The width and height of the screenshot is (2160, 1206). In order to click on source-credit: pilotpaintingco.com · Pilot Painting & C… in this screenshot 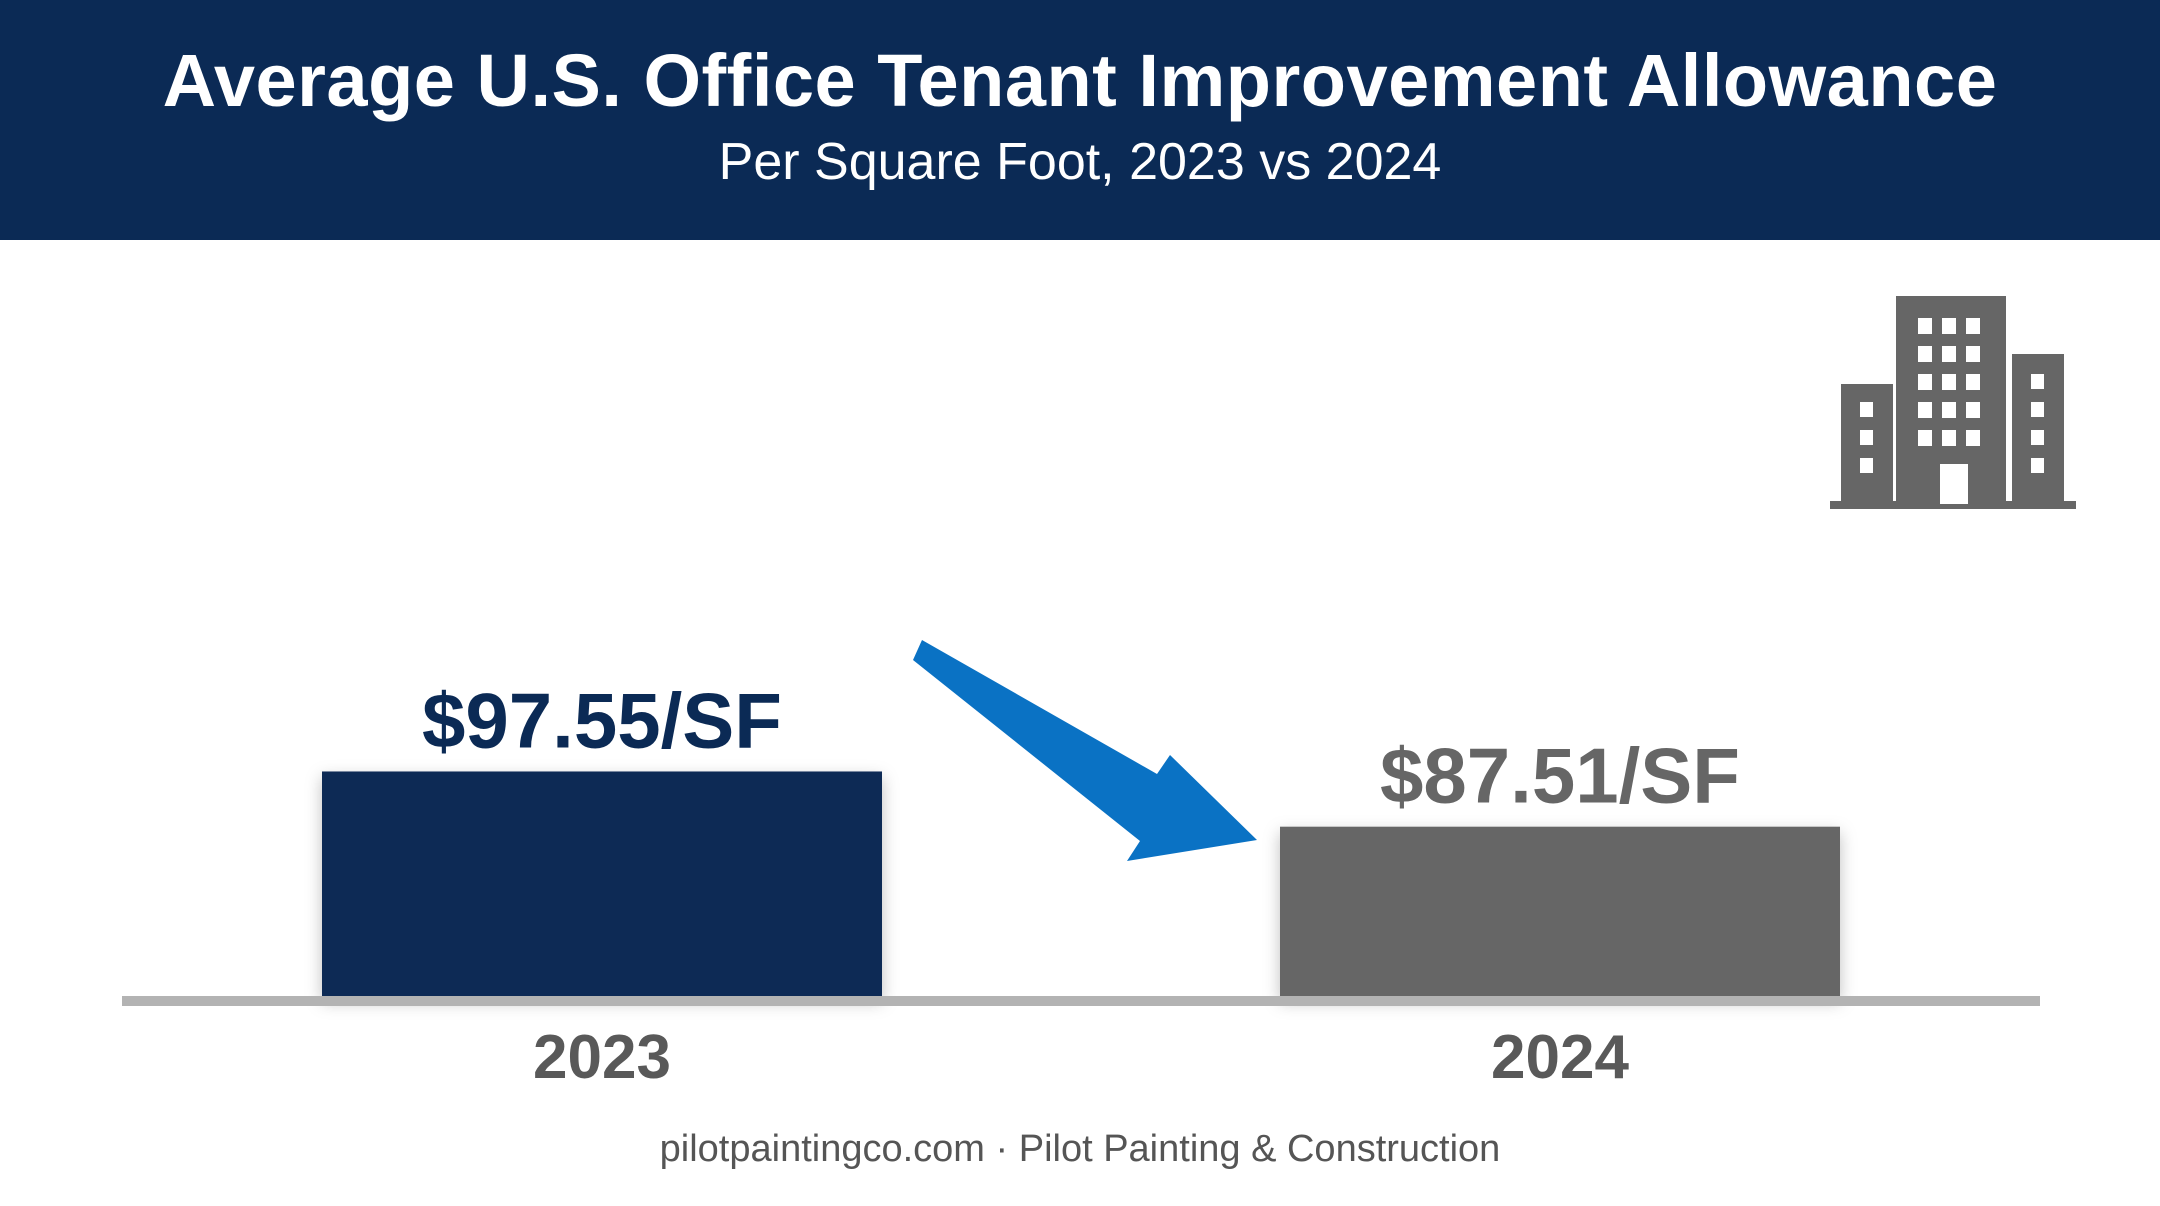, I will do `click(1080, 1149)`.